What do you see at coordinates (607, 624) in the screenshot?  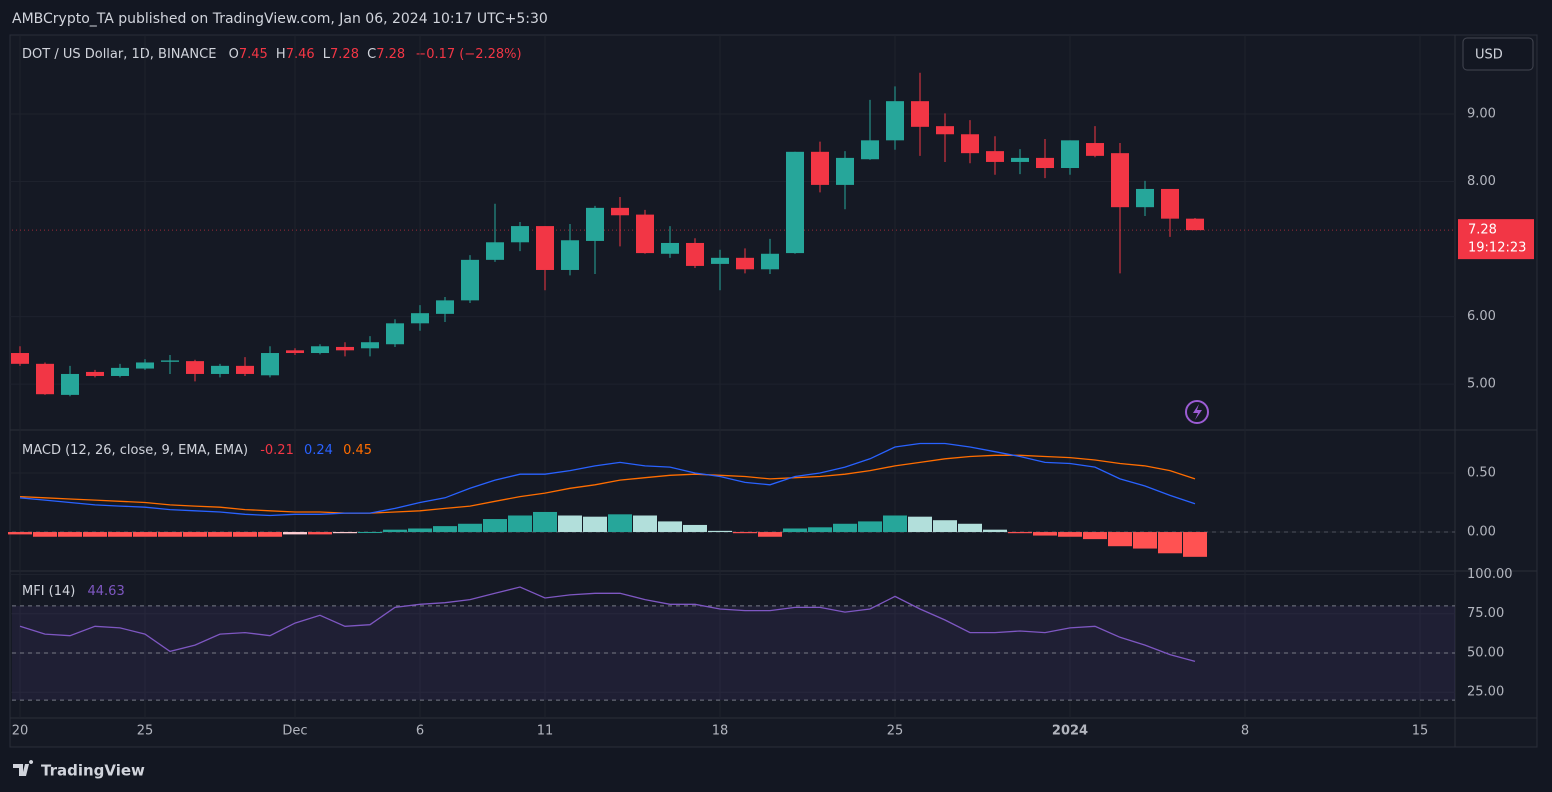 I see `mfi-line` at bounding box center [607, 624].